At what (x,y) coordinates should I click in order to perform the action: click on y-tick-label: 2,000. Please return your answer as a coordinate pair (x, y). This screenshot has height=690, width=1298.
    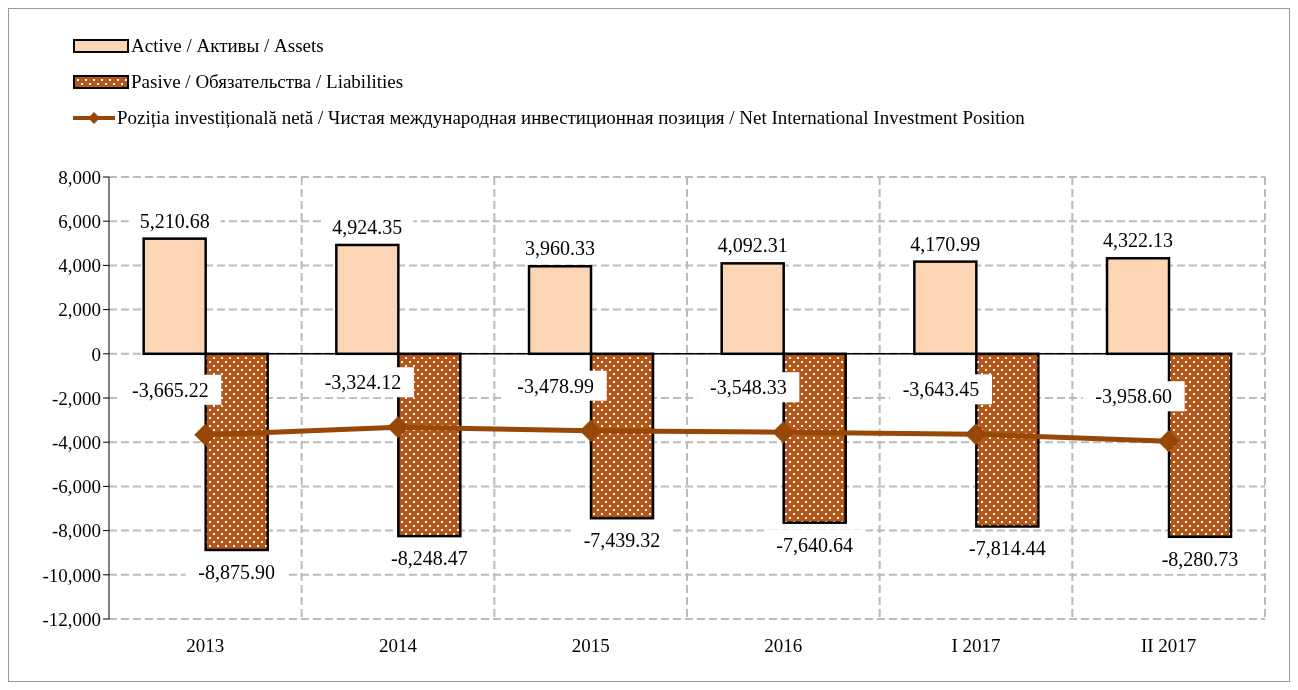
    Looking at the image, I should click on (79, 310).